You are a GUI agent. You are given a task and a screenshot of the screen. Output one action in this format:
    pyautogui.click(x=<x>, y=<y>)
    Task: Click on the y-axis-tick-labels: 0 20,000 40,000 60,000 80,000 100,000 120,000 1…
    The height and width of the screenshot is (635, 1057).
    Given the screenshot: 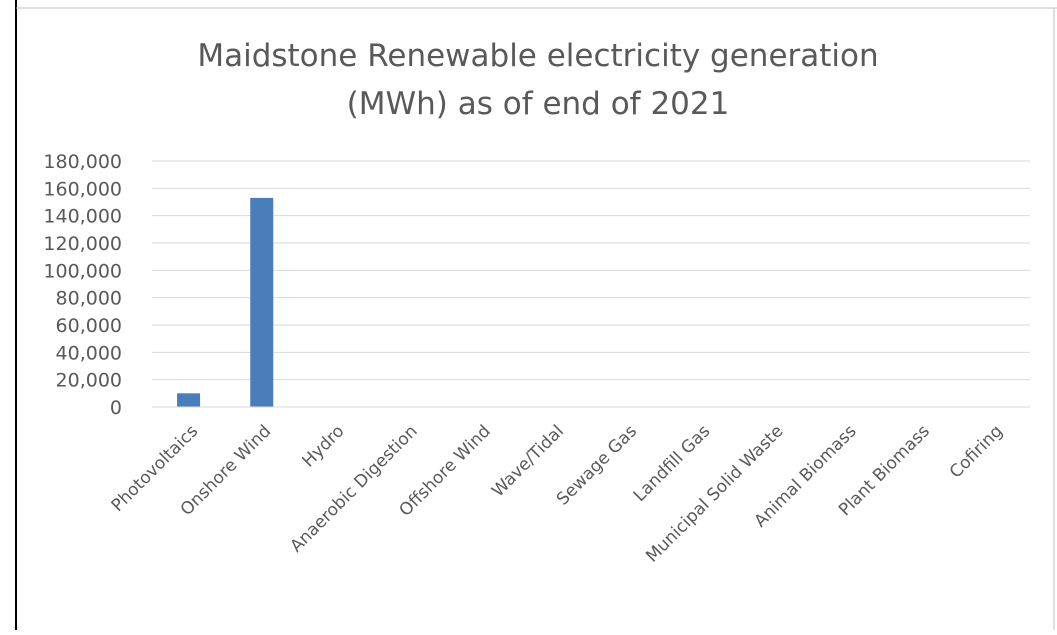 What is the action you would take?
    pyautogui.click(x=82, y=285)
    